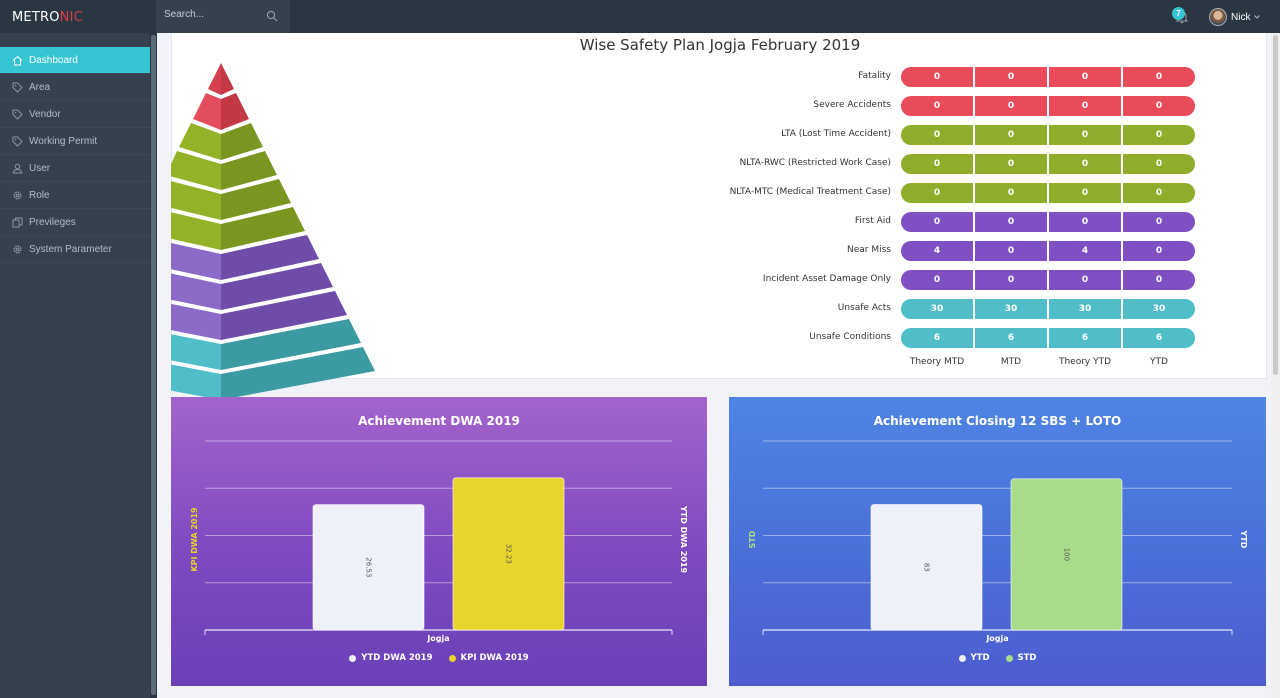 The width and height of the screenshot is (1280, 698). Describe the element at coordinates (1178, 13) in the screenshot. I see `notification-badge: 7` at that location.